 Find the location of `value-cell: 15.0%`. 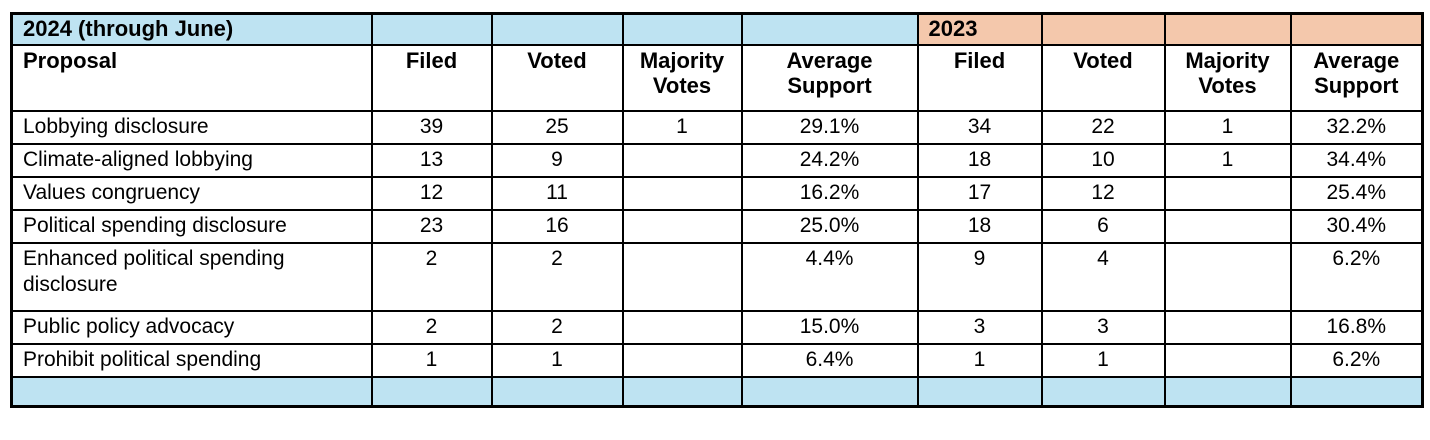

value-cell: 15.0% is located at coordinates (829, 327).